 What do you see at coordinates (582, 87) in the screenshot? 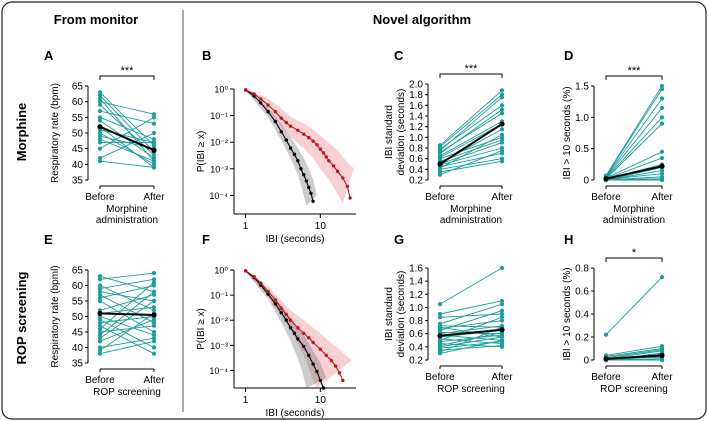
I see `y-tick-label: 1.5` at bounding box center [582, 87].